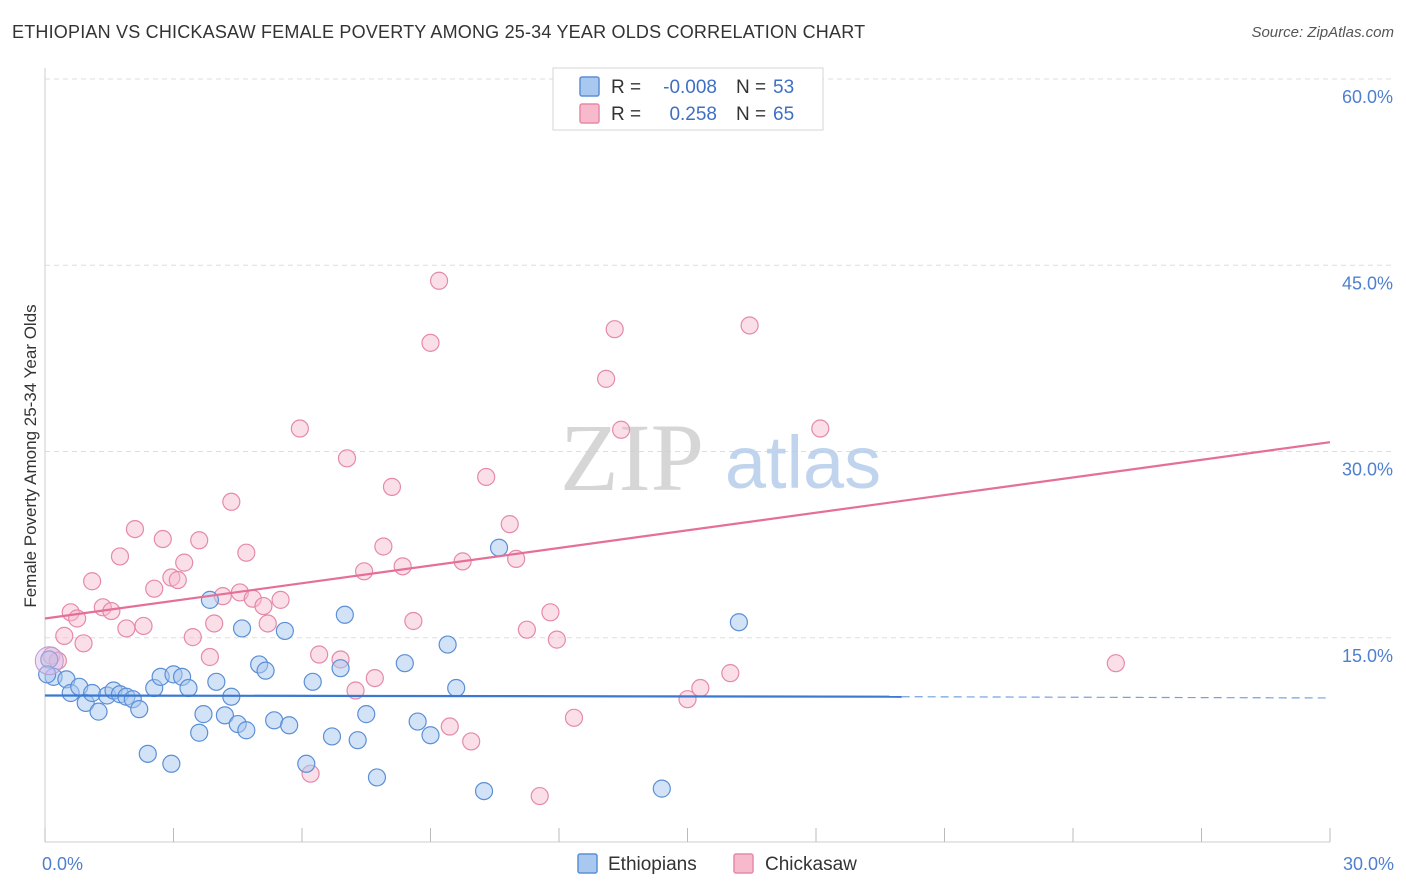  Describe the element at coordinates (751, 87) in the screenshot. I see `legend-n-label-ethiopians: N =` at that location.